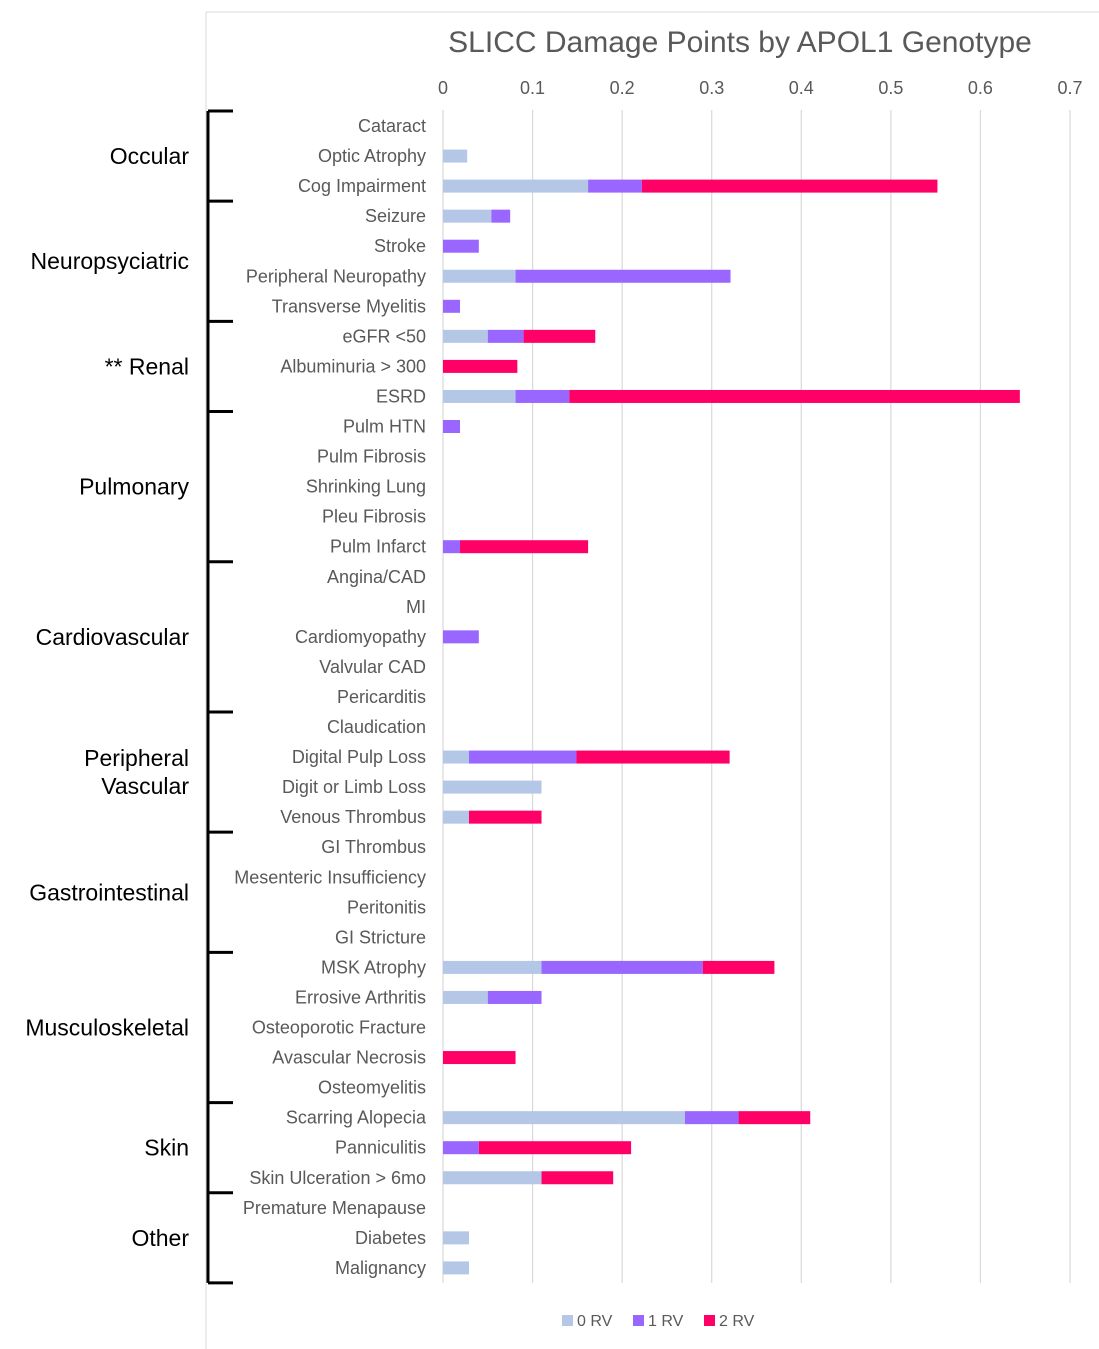  I want to click on group-label: Vascular, so click(145, 786).